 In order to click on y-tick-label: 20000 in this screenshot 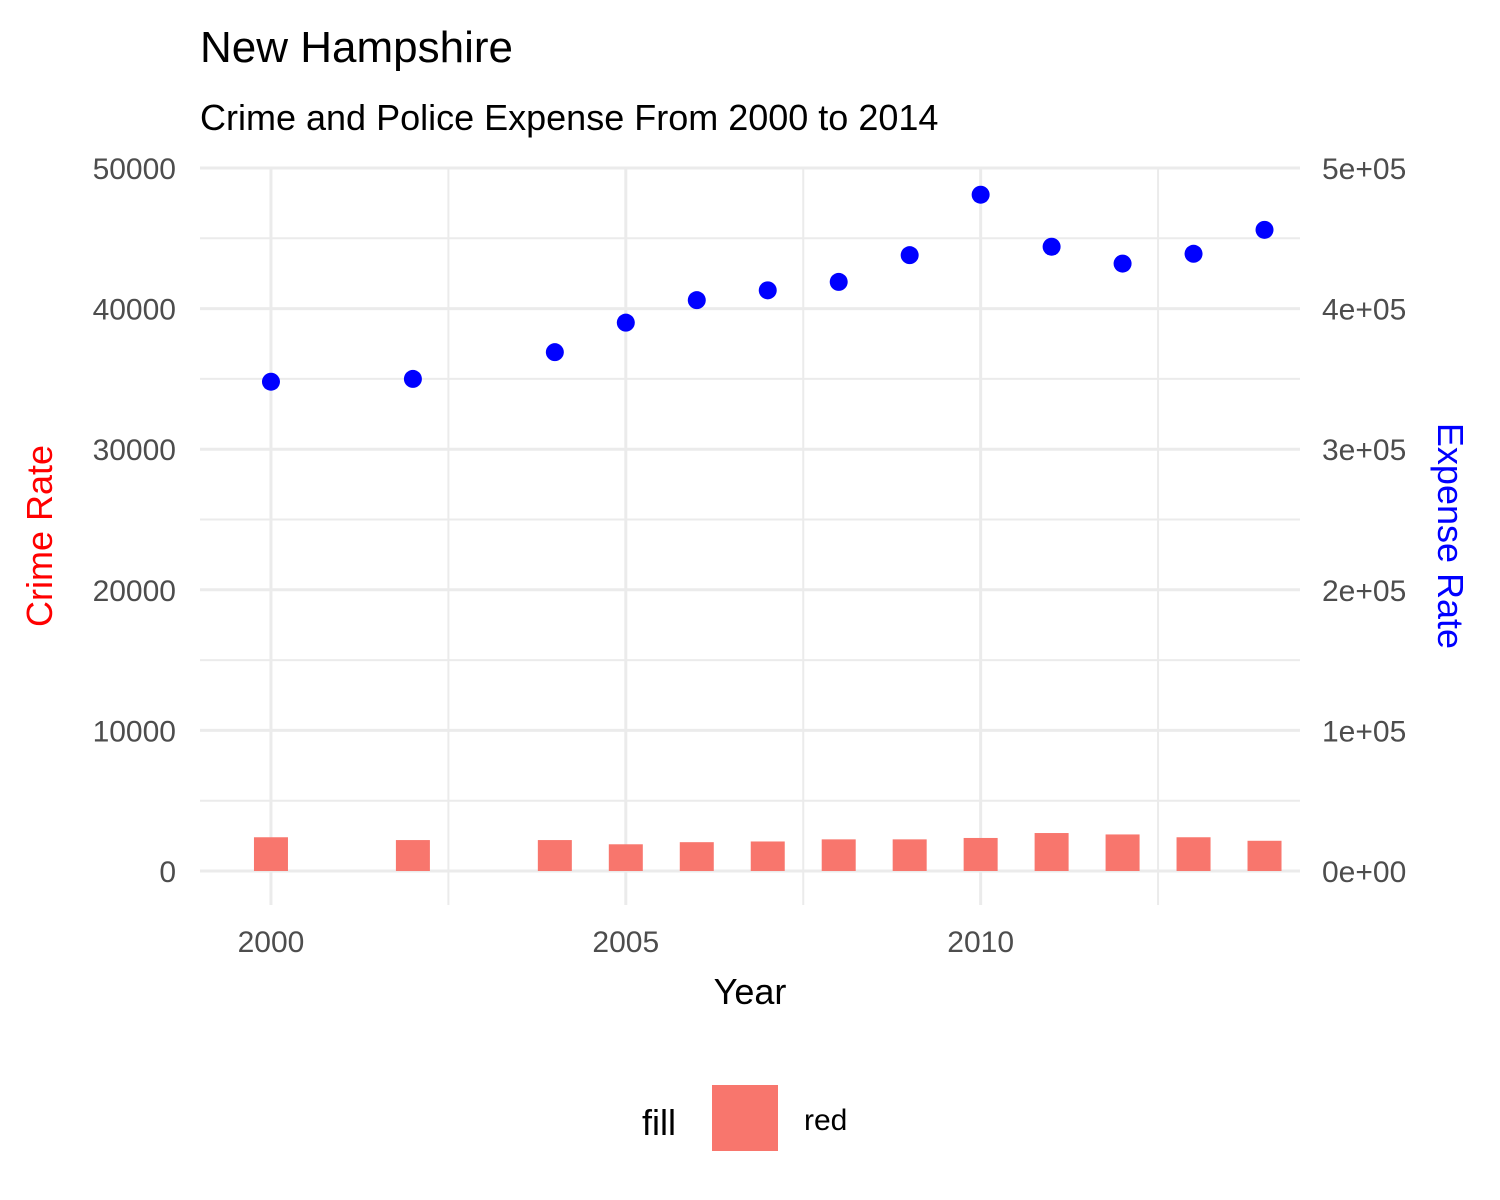, I will do `click(134, 591)`.